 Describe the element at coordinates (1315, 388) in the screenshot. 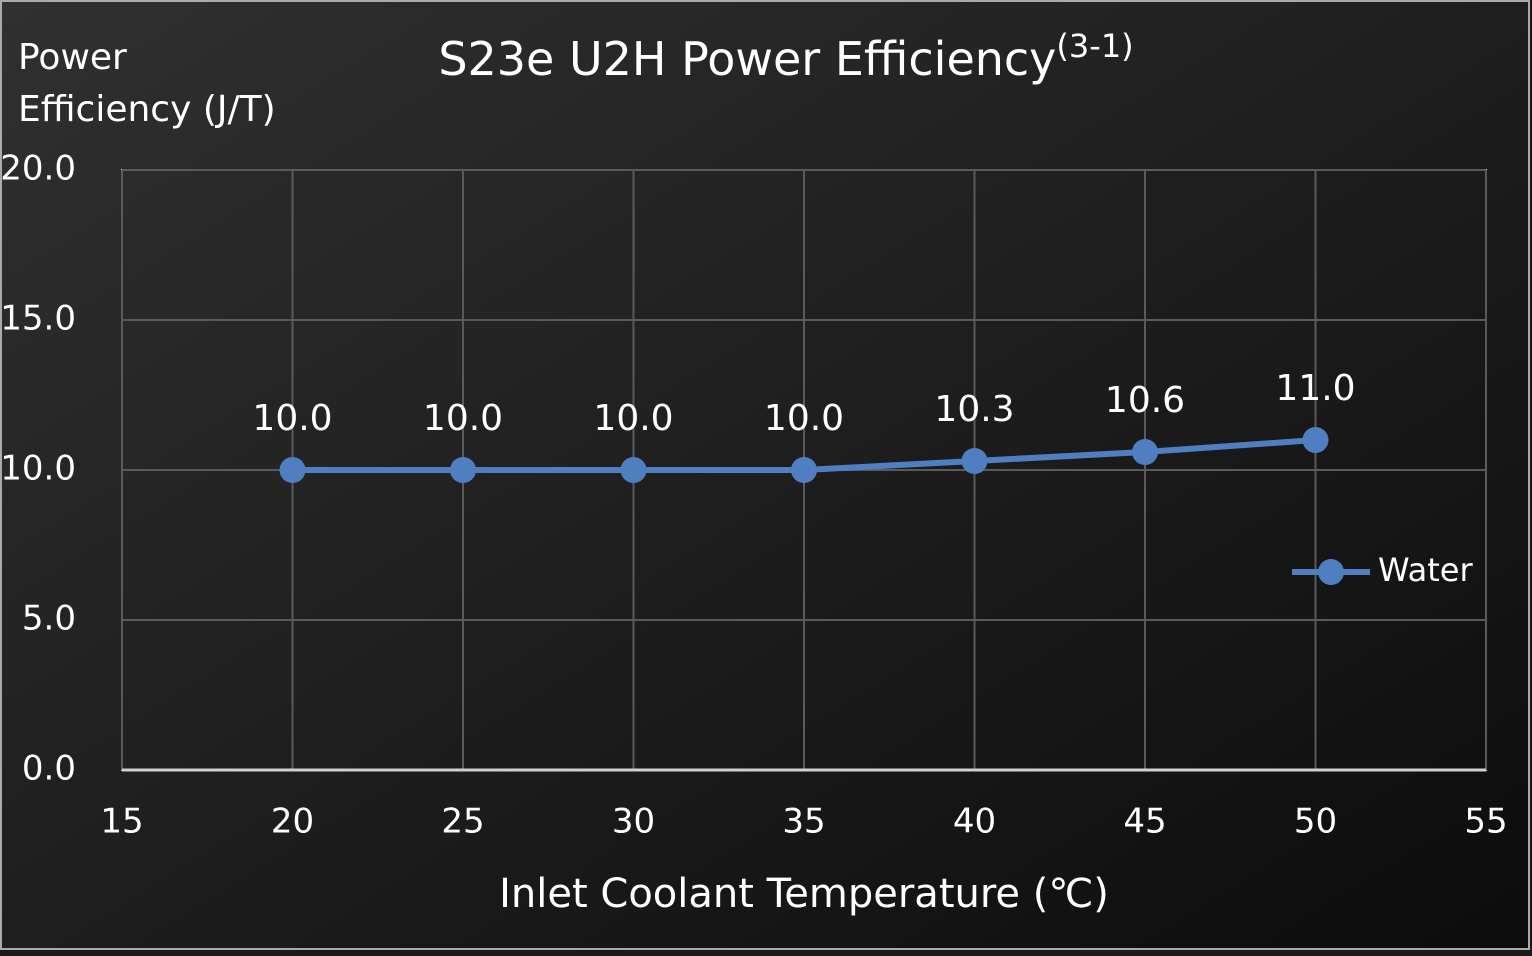

I see `data-label: 11.0` at that location.